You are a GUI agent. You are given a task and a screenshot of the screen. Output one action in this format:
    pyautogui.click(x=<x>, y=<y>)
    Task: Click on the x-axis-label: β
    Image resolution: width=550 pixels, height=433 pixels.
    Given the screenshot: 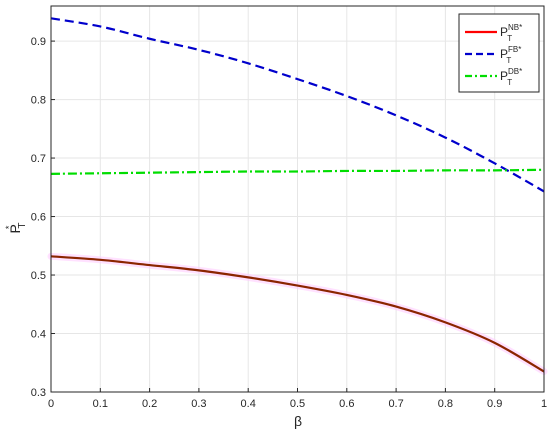 What is the action you would take?
    pyautogui.click(x=298, y=421)
    